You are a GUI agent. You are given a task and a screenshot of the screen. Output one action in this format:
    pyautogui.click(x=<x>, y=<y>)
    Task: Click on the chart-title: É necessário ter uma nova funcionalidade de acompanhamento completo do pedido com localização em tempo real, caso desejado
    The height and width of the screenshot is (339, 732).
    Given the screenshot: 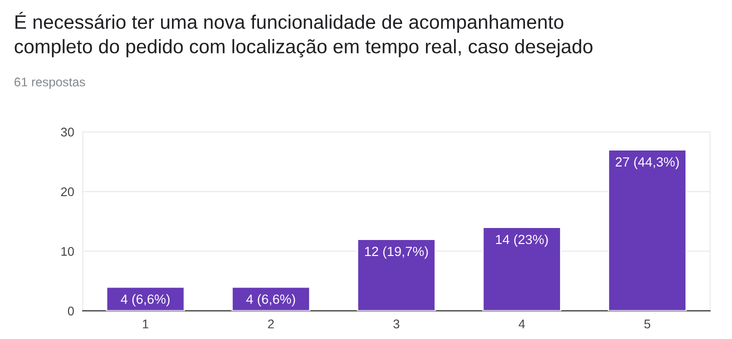 What is the action you would take?
    pyautogui.click(x=303, y=35)
    